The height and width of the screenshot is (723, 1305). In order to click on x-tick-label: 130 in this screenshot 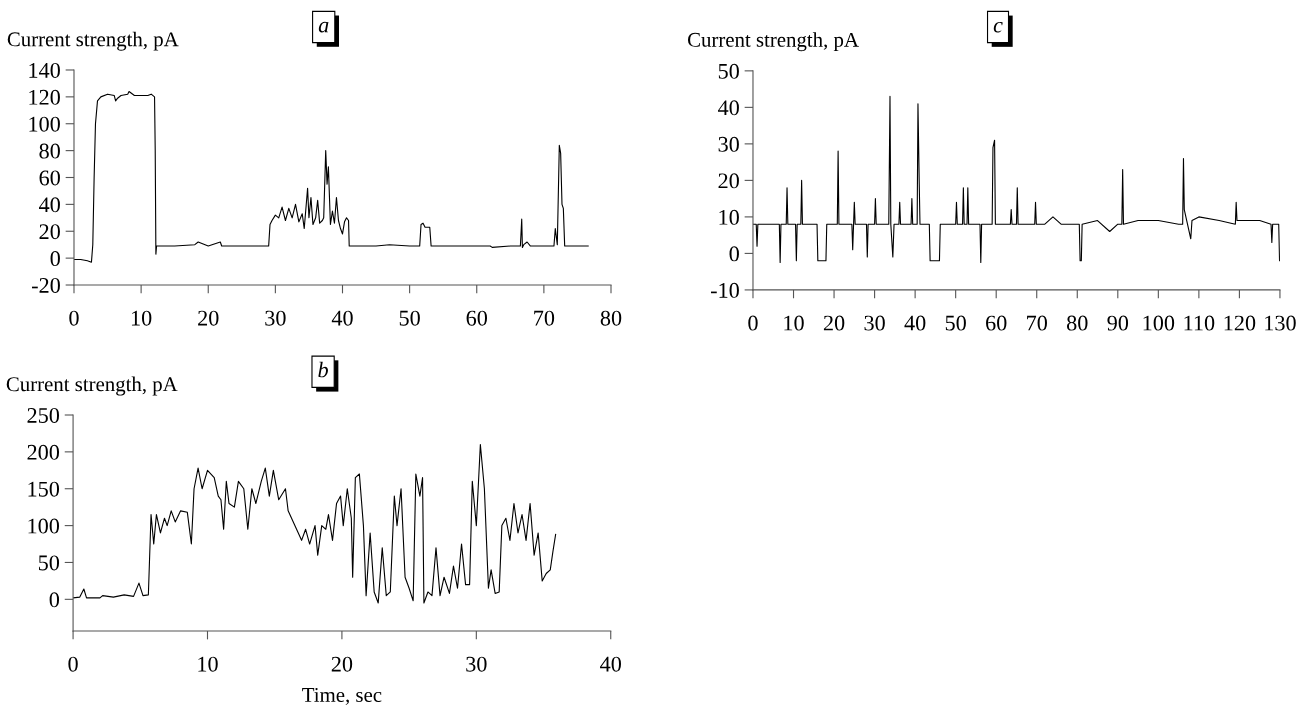, I will do `click(1280, 323)`.